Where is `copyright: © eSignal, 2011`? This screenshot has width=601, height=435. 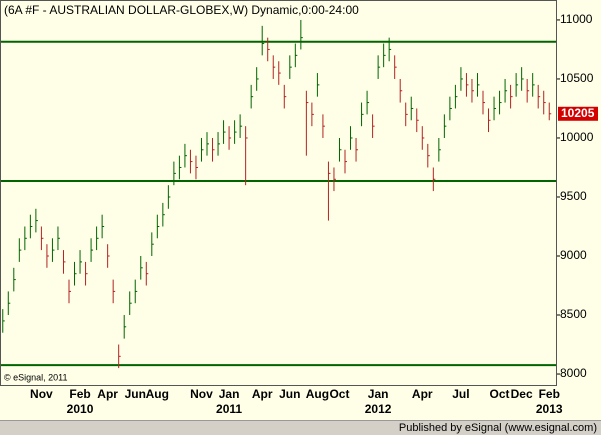
copyright: © eSignal, 2011 is located at coordinates (36, 377).